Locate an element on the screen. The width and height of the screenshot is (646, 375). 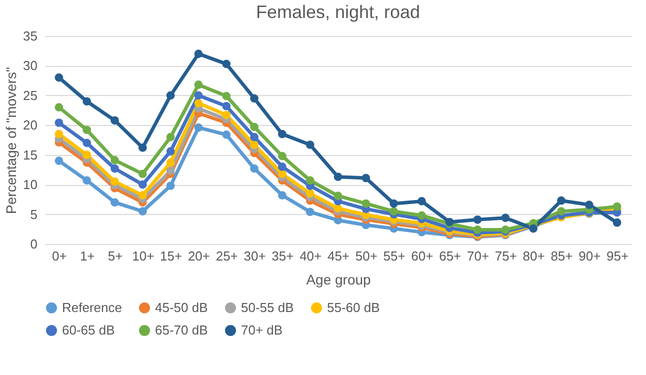
x-tick-label: 85+ is located at coordinates (561, 256).